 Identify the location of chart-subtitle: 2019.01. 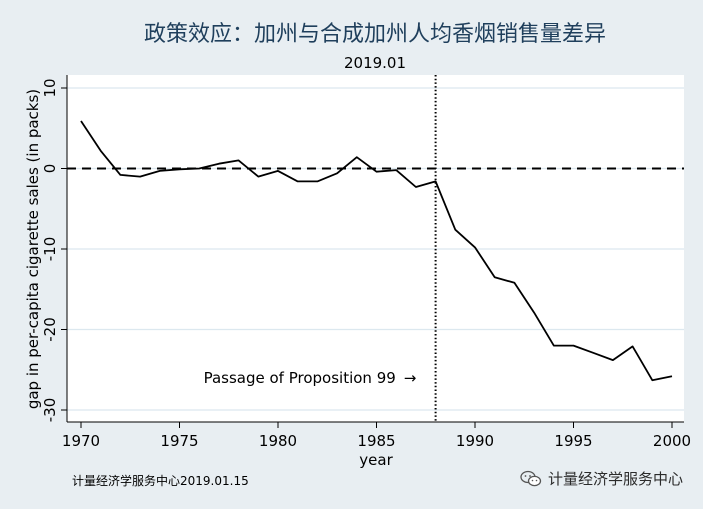
(375, 63).